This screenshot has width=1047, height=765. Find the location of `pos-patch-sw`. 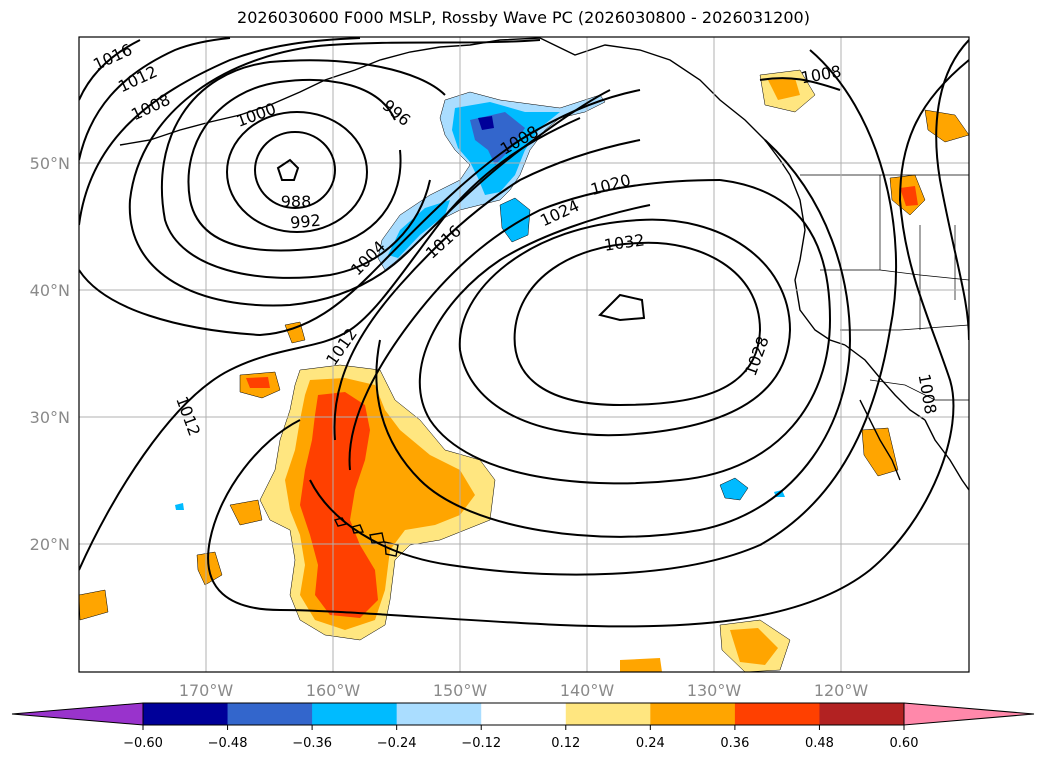

pos-patch-sw is located at coordinates (246, 512).